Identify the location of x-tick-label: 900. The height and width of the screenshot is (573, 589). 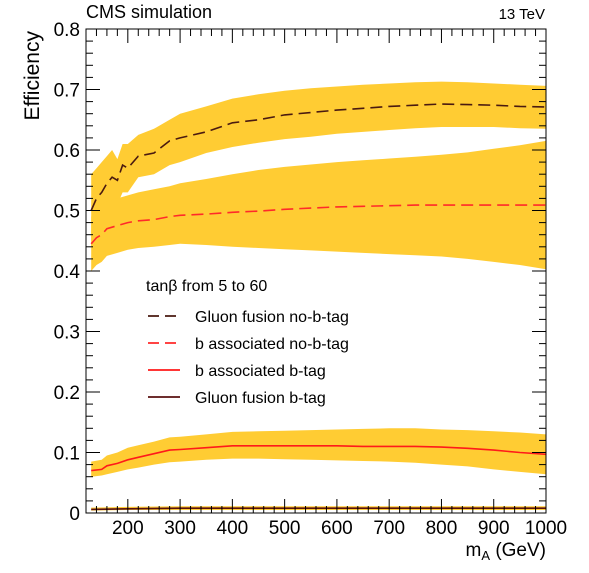
(494, 528).